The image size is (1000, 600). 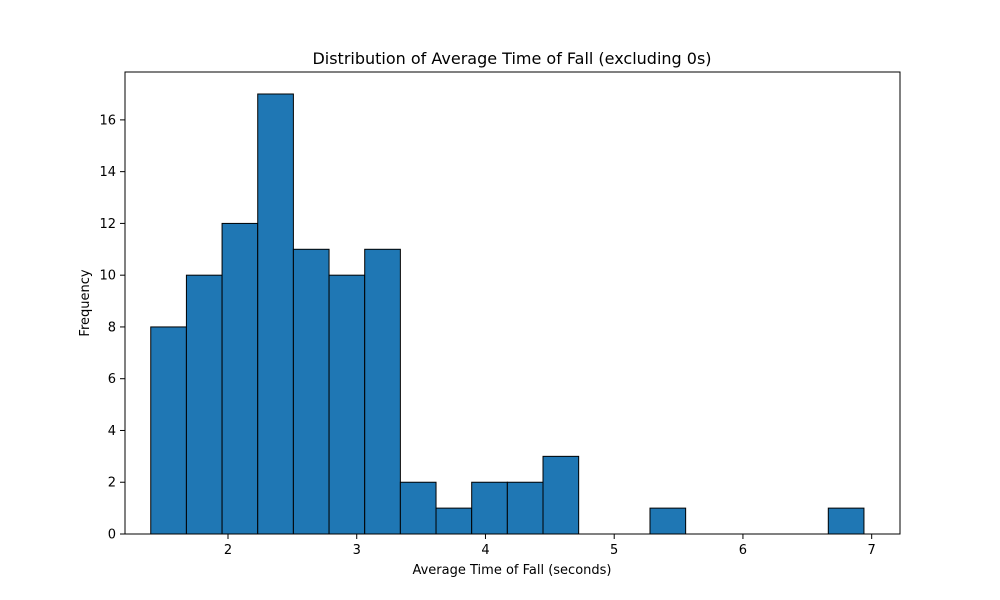 I want to click on y-tick-label: 16, so click(x=107, y=120).